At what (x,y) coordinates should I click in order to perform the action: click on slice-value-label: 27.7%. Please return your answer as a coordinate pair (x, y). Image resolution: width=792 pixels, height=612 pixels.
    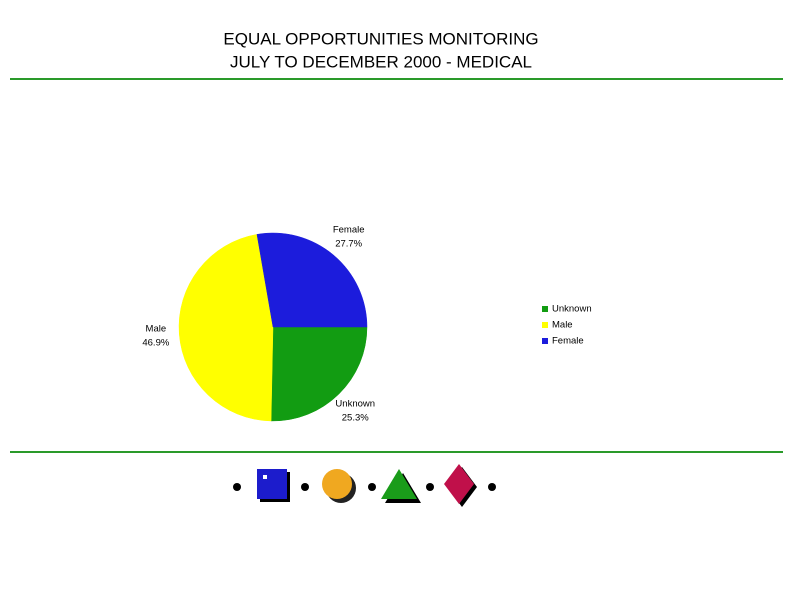
    Looking at the image, I should click on (348, 244).